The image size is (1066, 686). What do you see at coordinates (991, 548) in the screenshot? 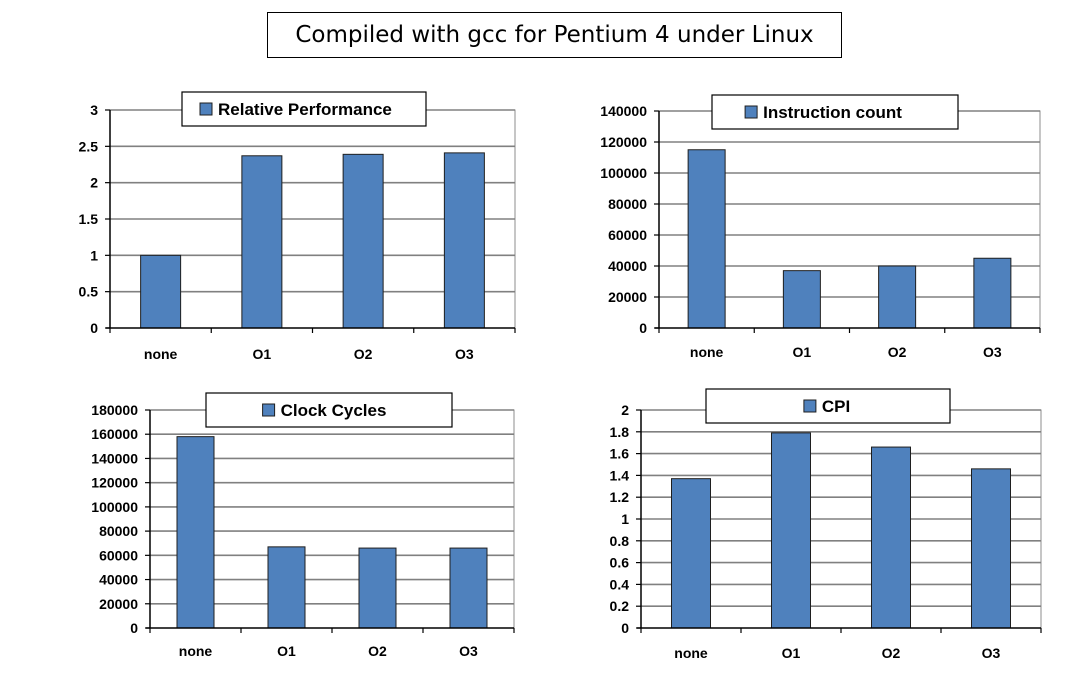
I see `cpi-bar-o3` at bounding box center [991, 548].